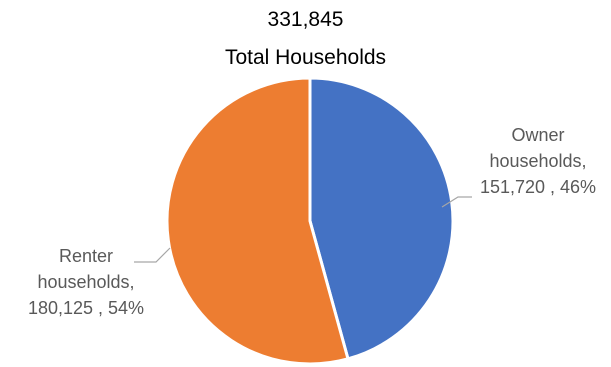 The height and width of the screenshot is (367, 611). What do you see at coordinates (305, 19) in the screenshot?
I see `chart-title-total: 331,845` at bounding box center [305, 19].